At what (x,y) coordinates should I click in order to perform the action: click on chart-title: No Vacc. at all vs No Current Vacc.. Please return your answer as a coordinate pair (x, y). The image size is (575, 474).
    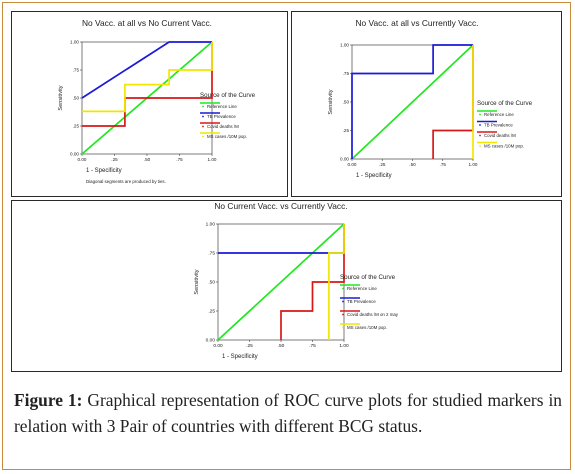
    Looking at the image, I should click on (147, 23).